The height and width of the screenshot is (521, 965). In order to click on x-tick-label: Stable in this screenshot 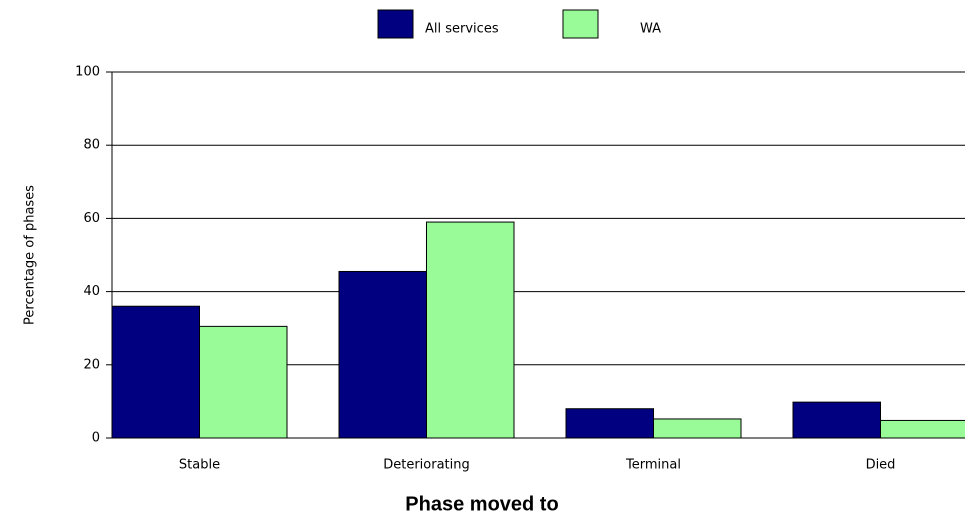, I will do `click(199, 465)`.